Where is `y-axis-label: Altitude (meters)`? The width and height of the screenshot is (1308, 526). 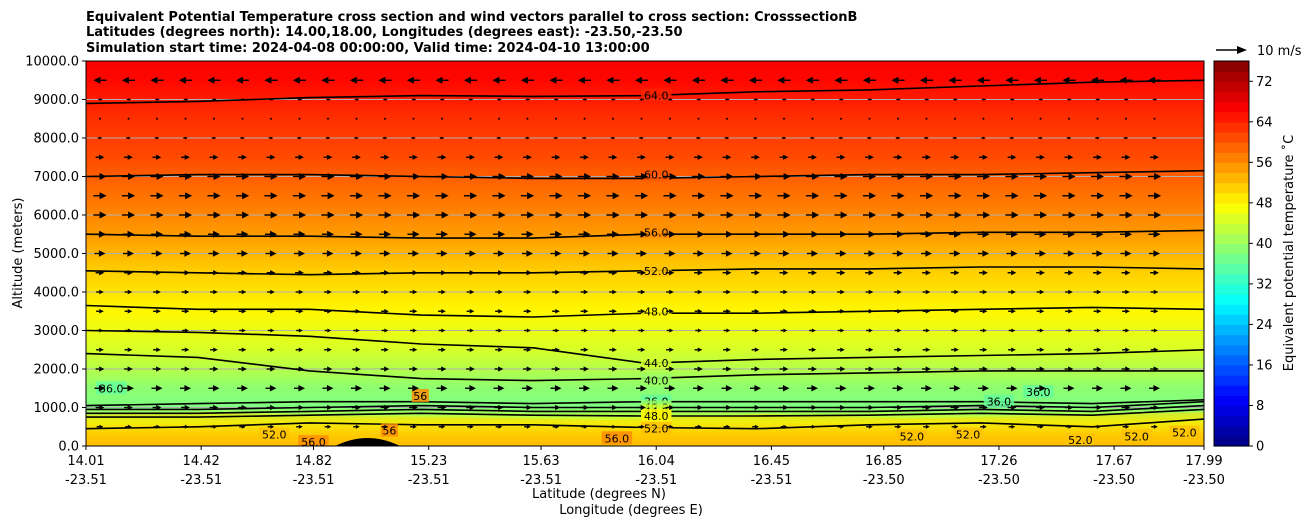 y-axis-label: Altitude (meters) is located at coordinates (18, 253).